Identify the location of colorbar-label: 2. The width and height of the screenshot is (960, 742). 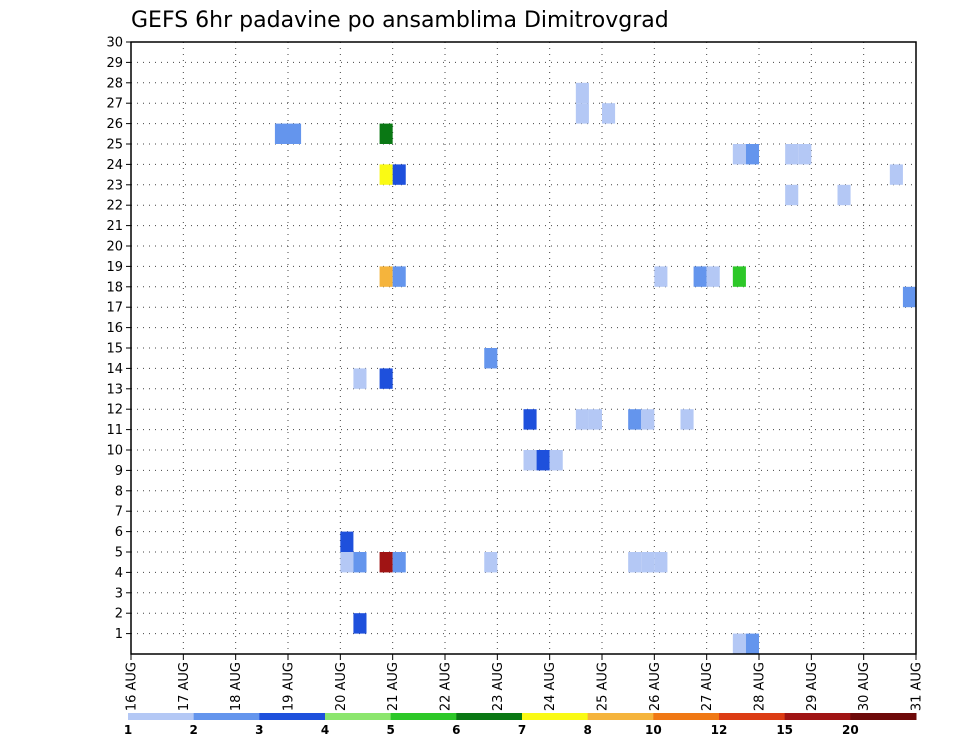
(193, 730).